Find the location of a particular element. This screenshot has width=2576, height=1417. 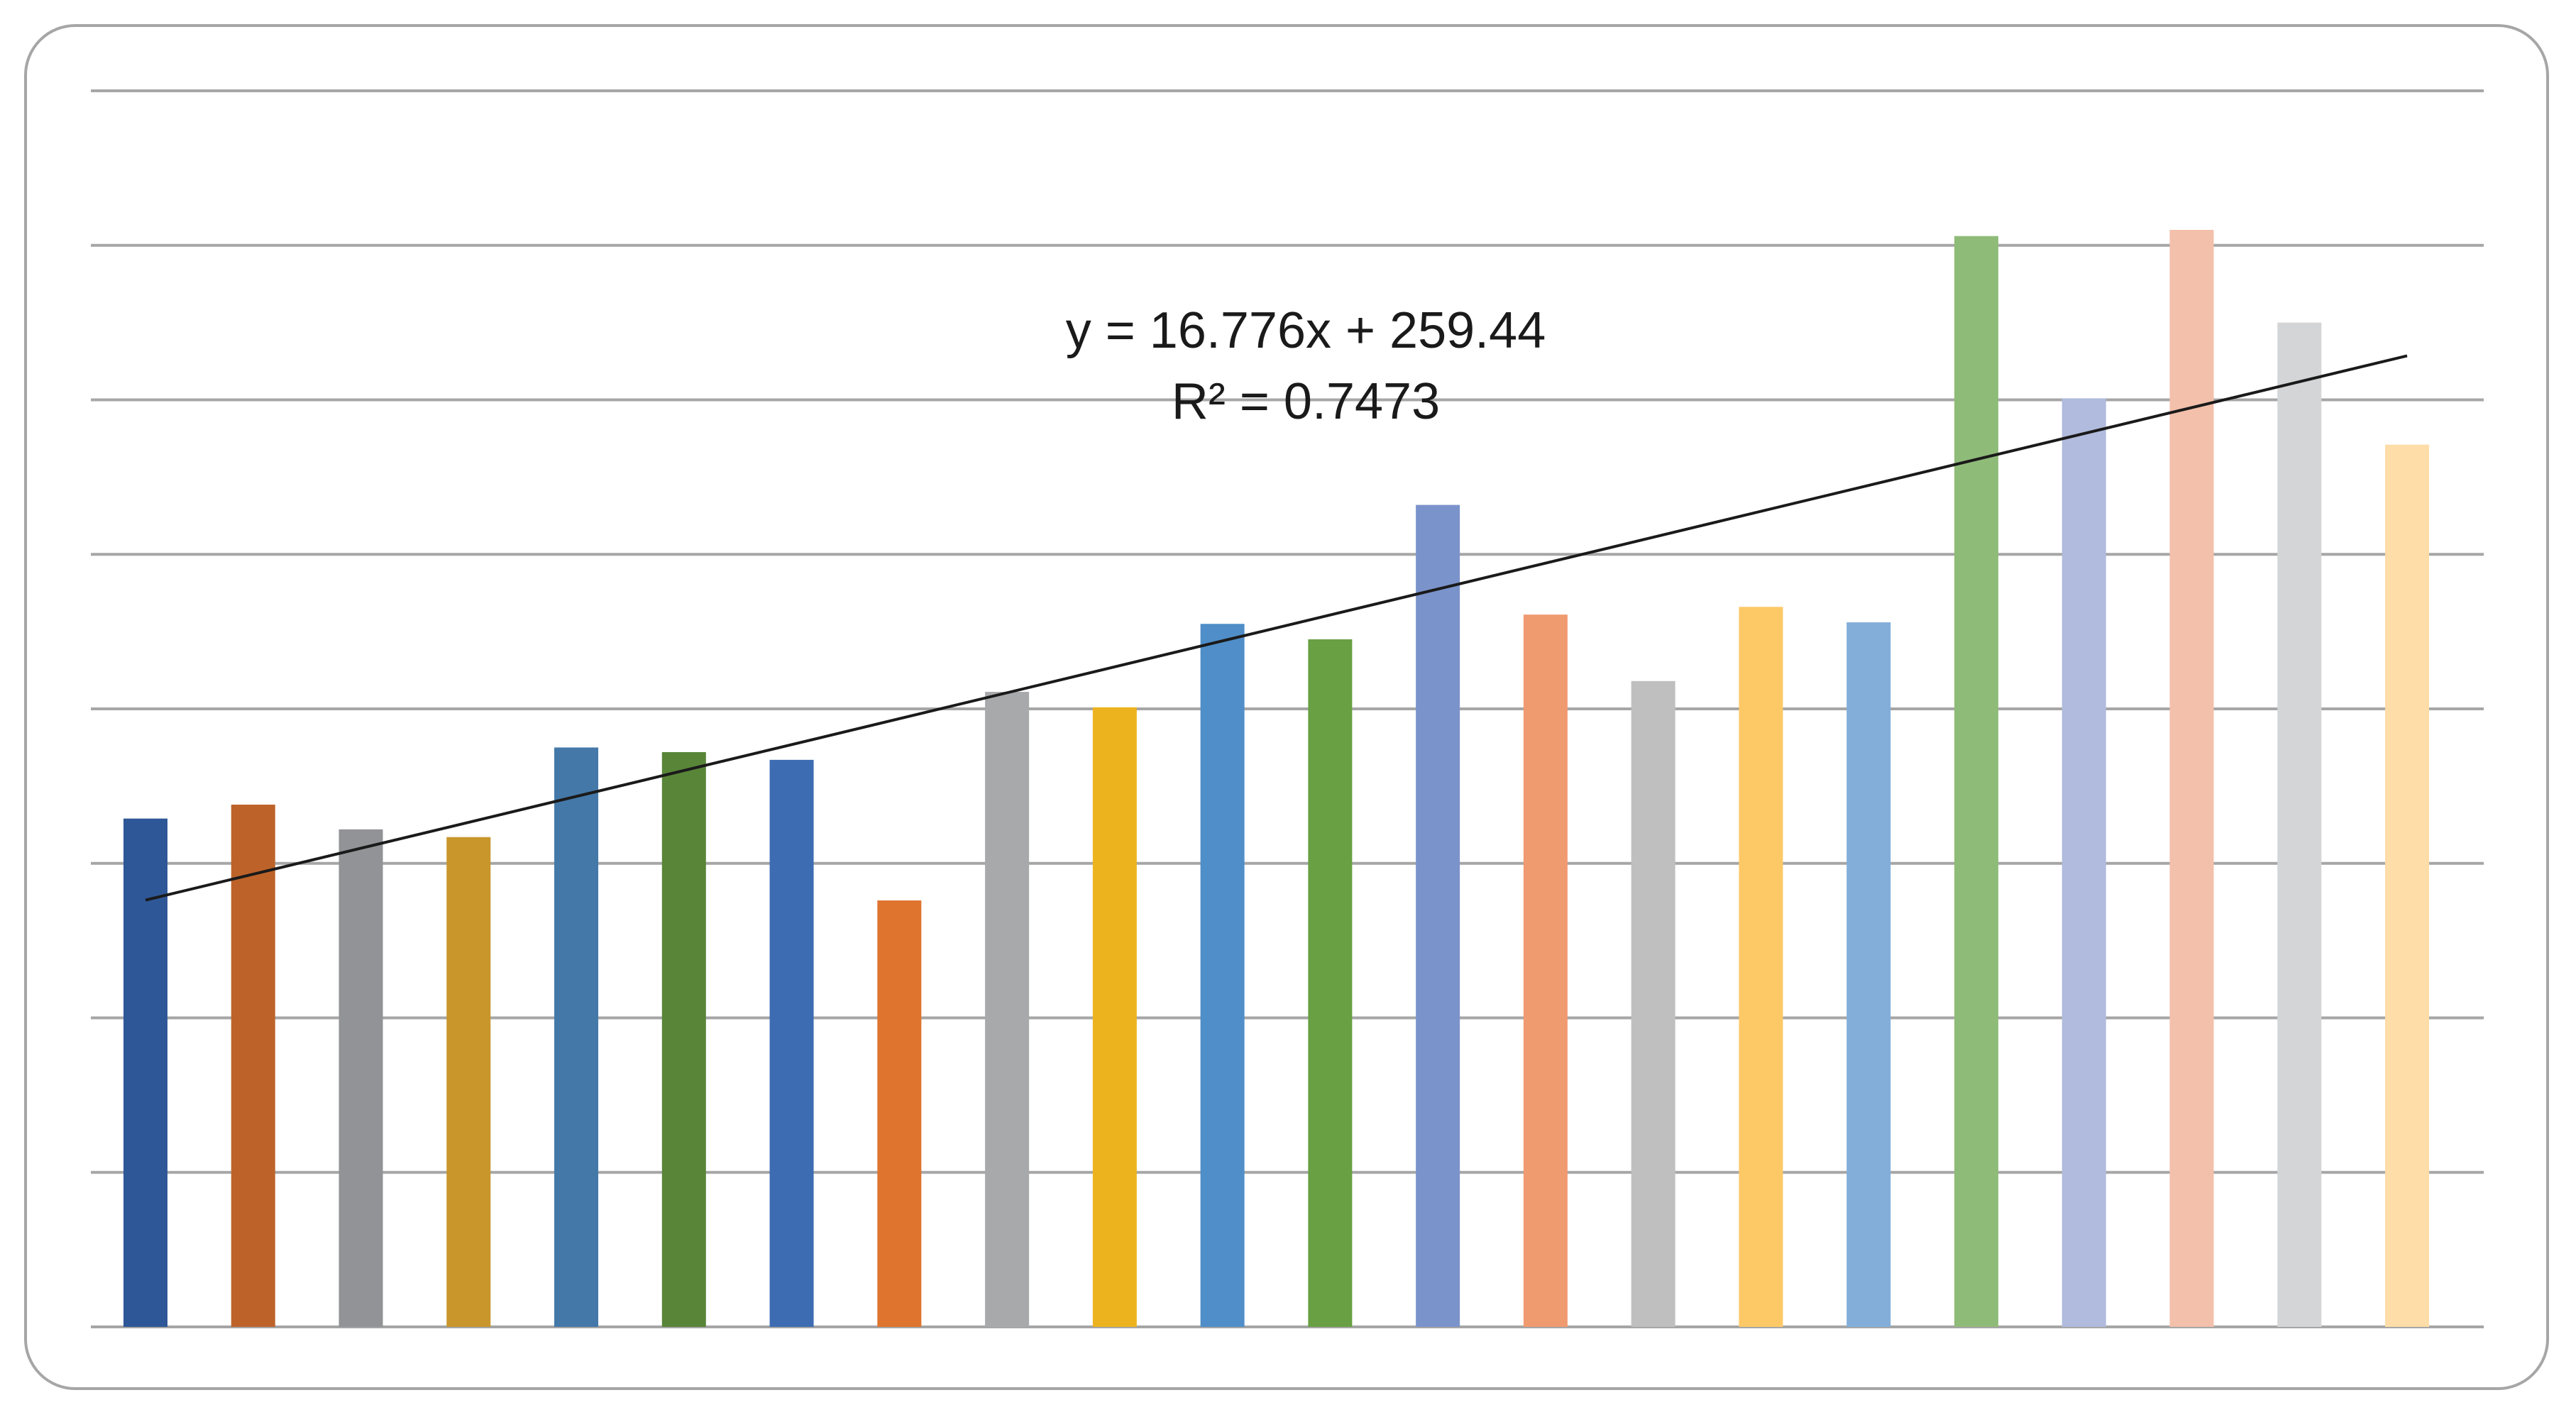

trendline-equation: y = 16.776x + 259.44 is located at coordinates (1306, 330).